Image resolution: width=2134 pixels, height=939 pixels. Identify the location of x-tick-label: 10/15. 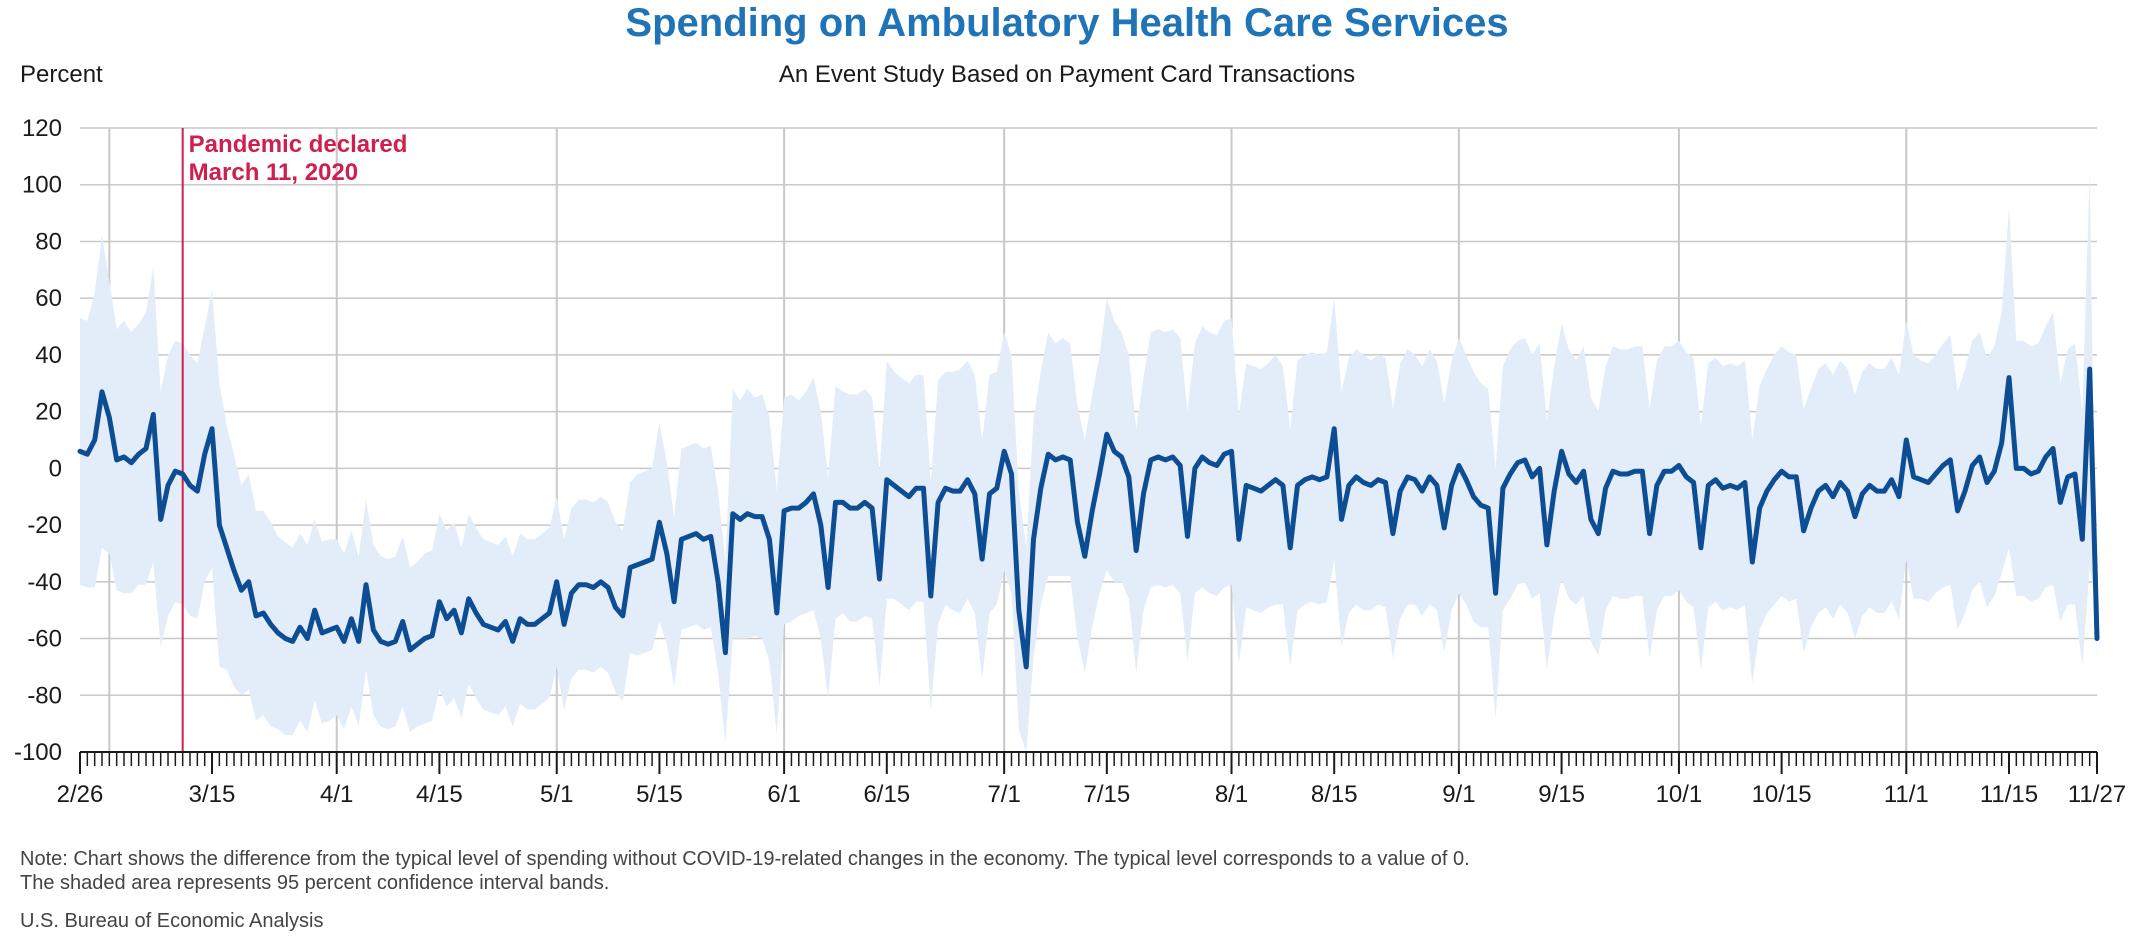
(1782, 794).